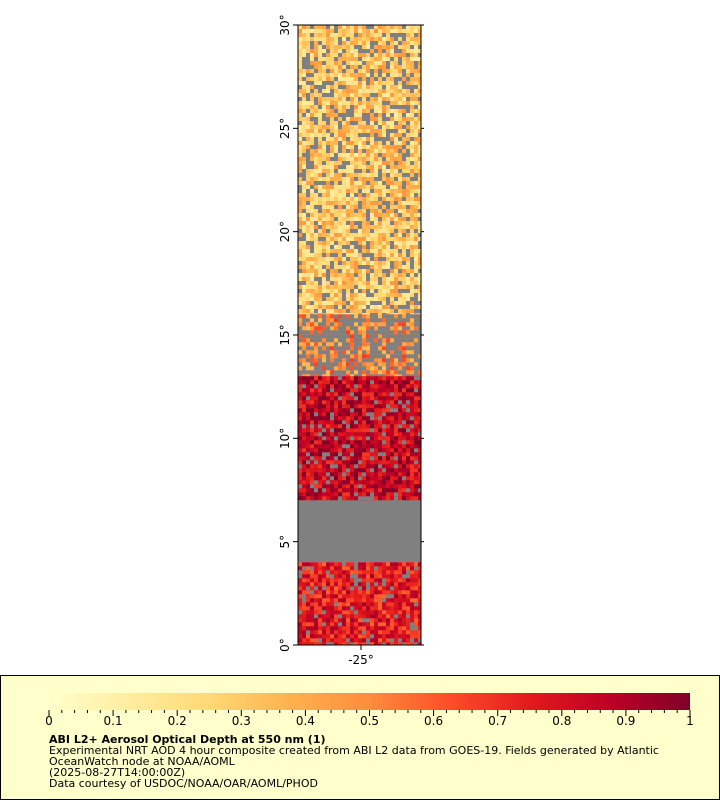  I want to click on colorbar-tick-label: 1, so click(690, 721).